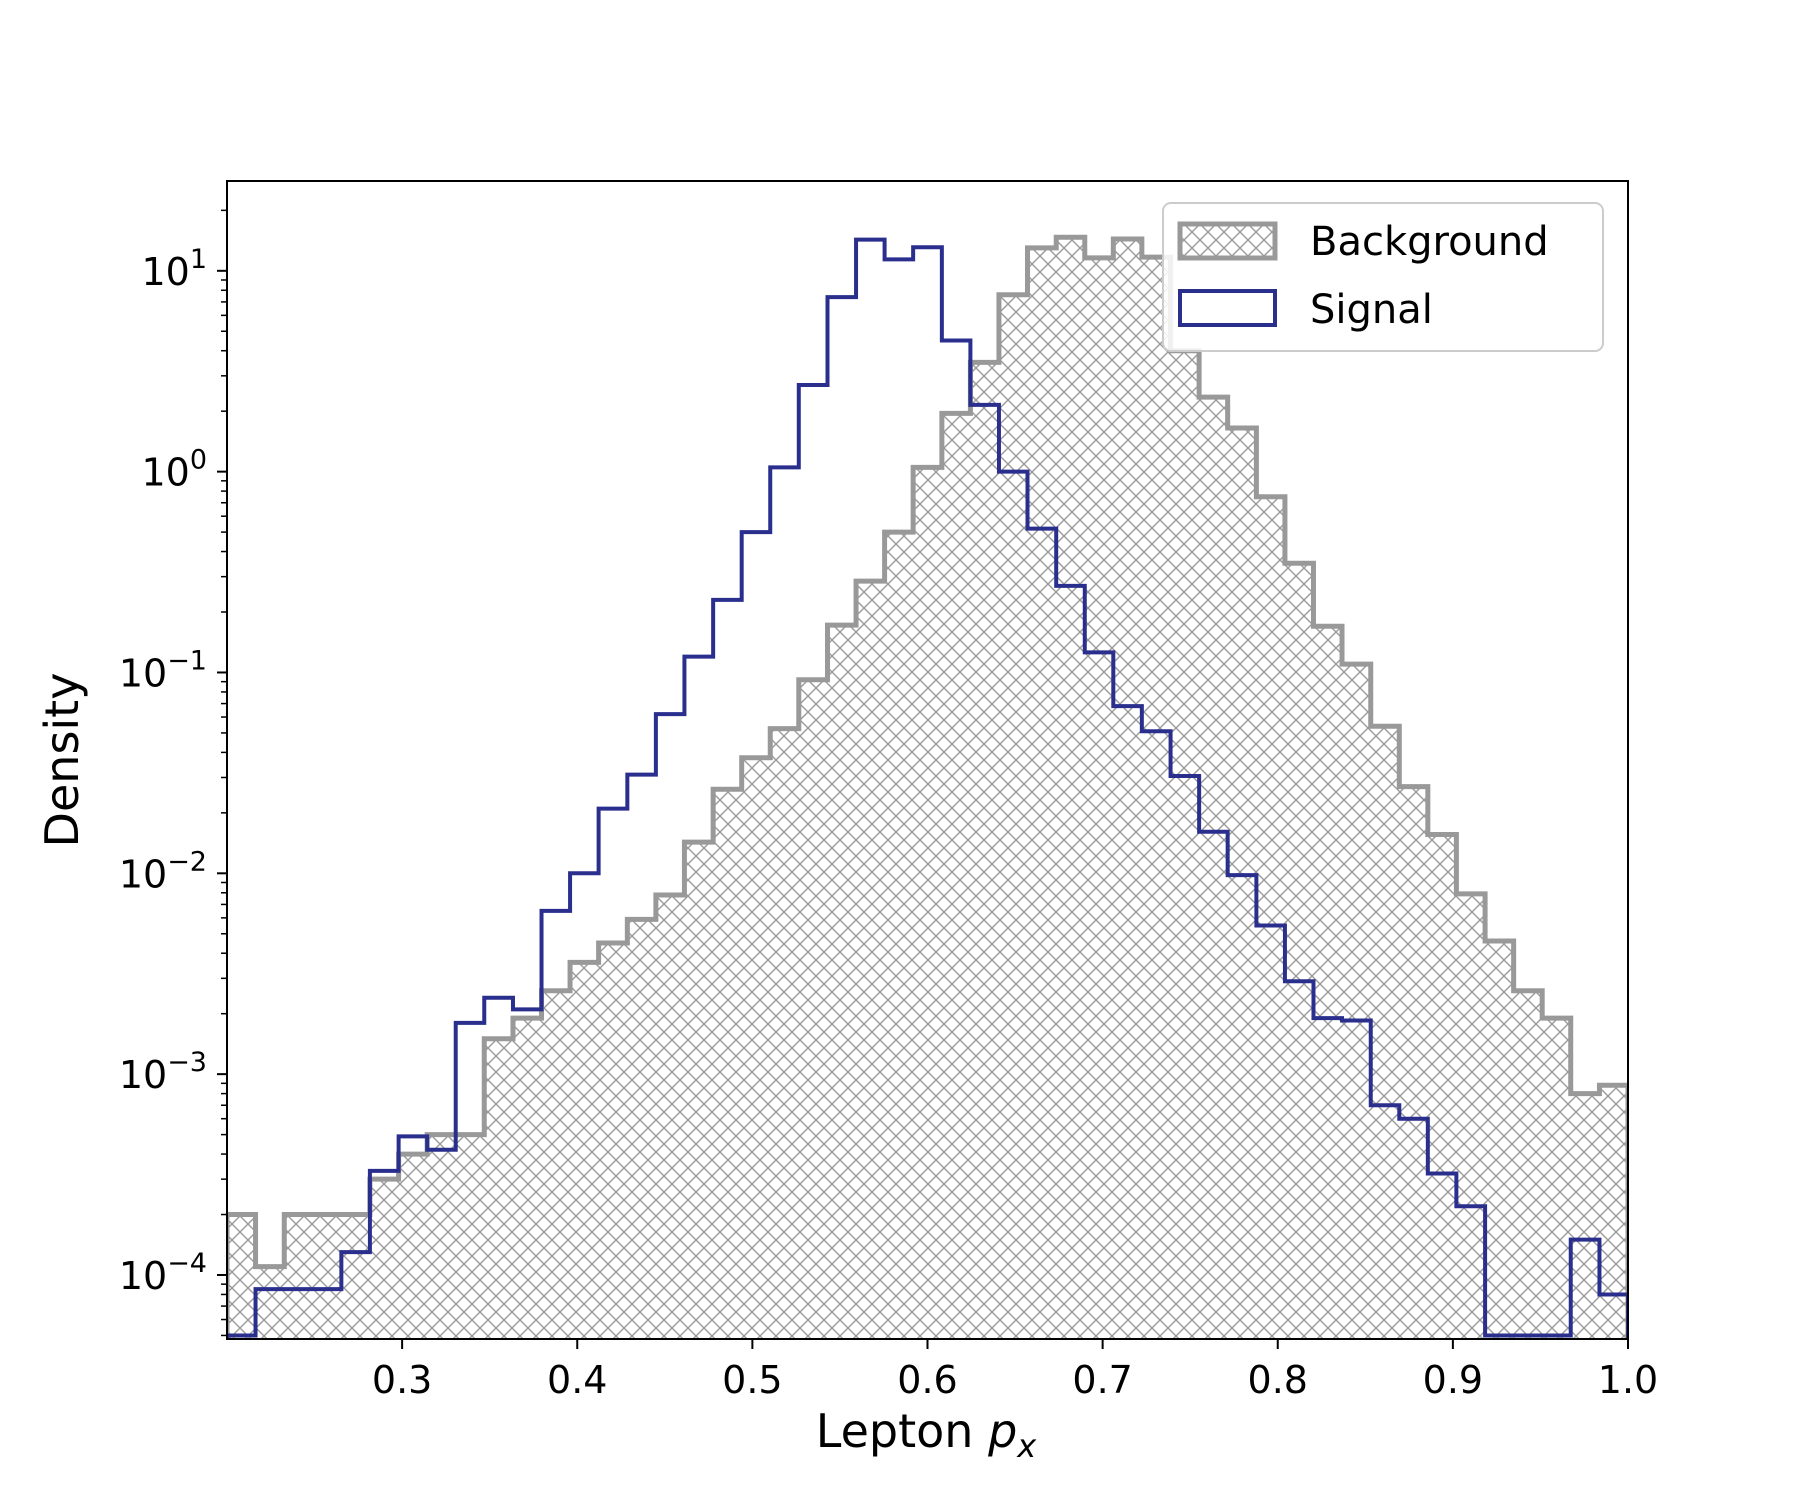 The image size is (1801, 1500). Describe the element at coordinates (163, 1072) in the screenshot. I see `y-tick-label: 10⁻³` at that location.